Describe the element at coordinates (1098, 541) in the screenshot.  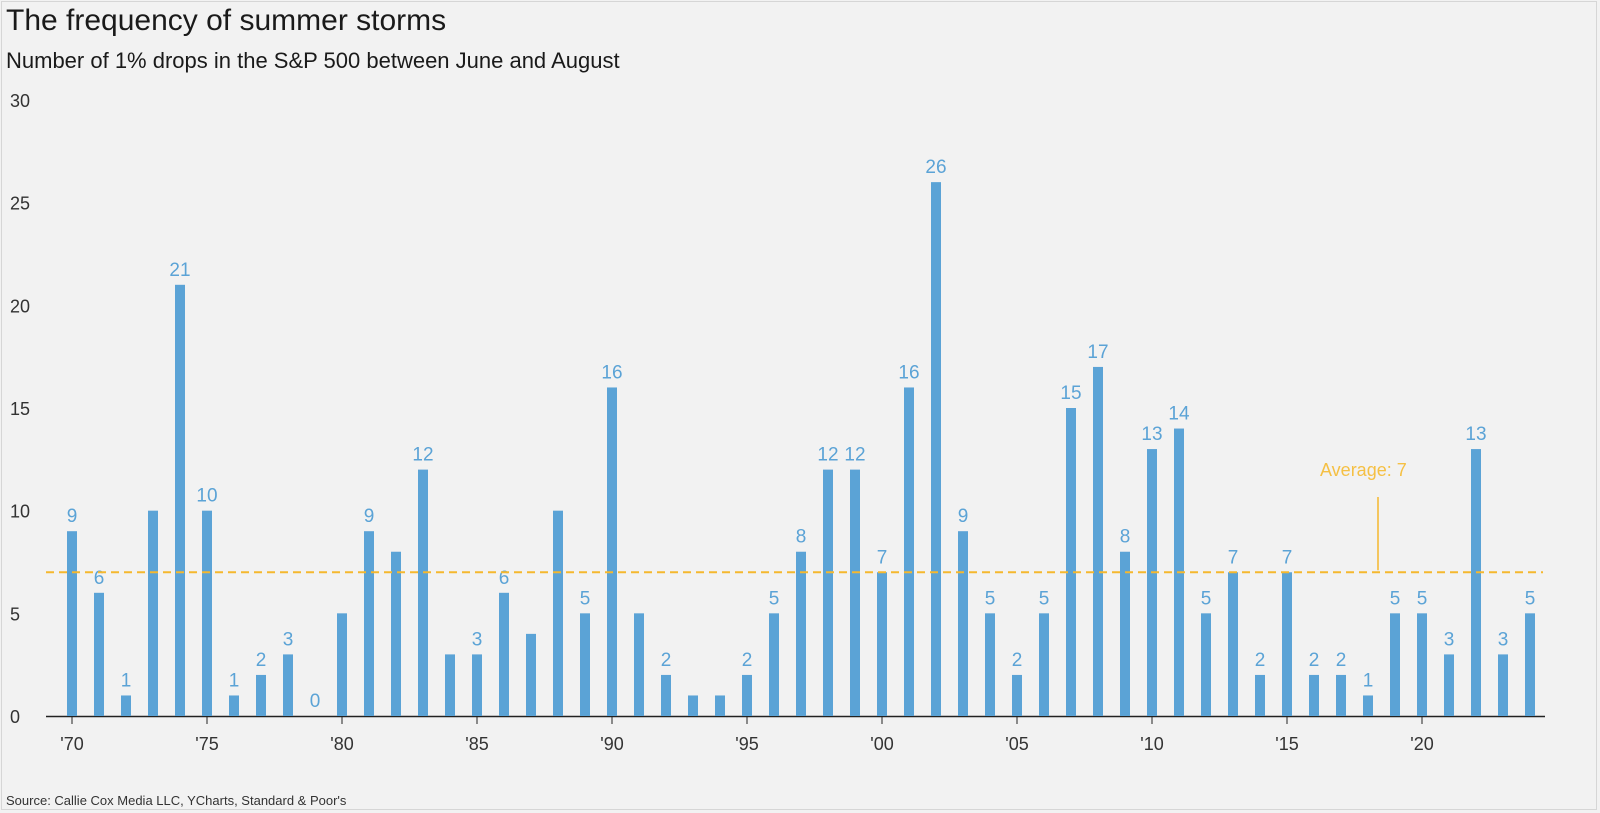
I see `bar-2008` at that location.